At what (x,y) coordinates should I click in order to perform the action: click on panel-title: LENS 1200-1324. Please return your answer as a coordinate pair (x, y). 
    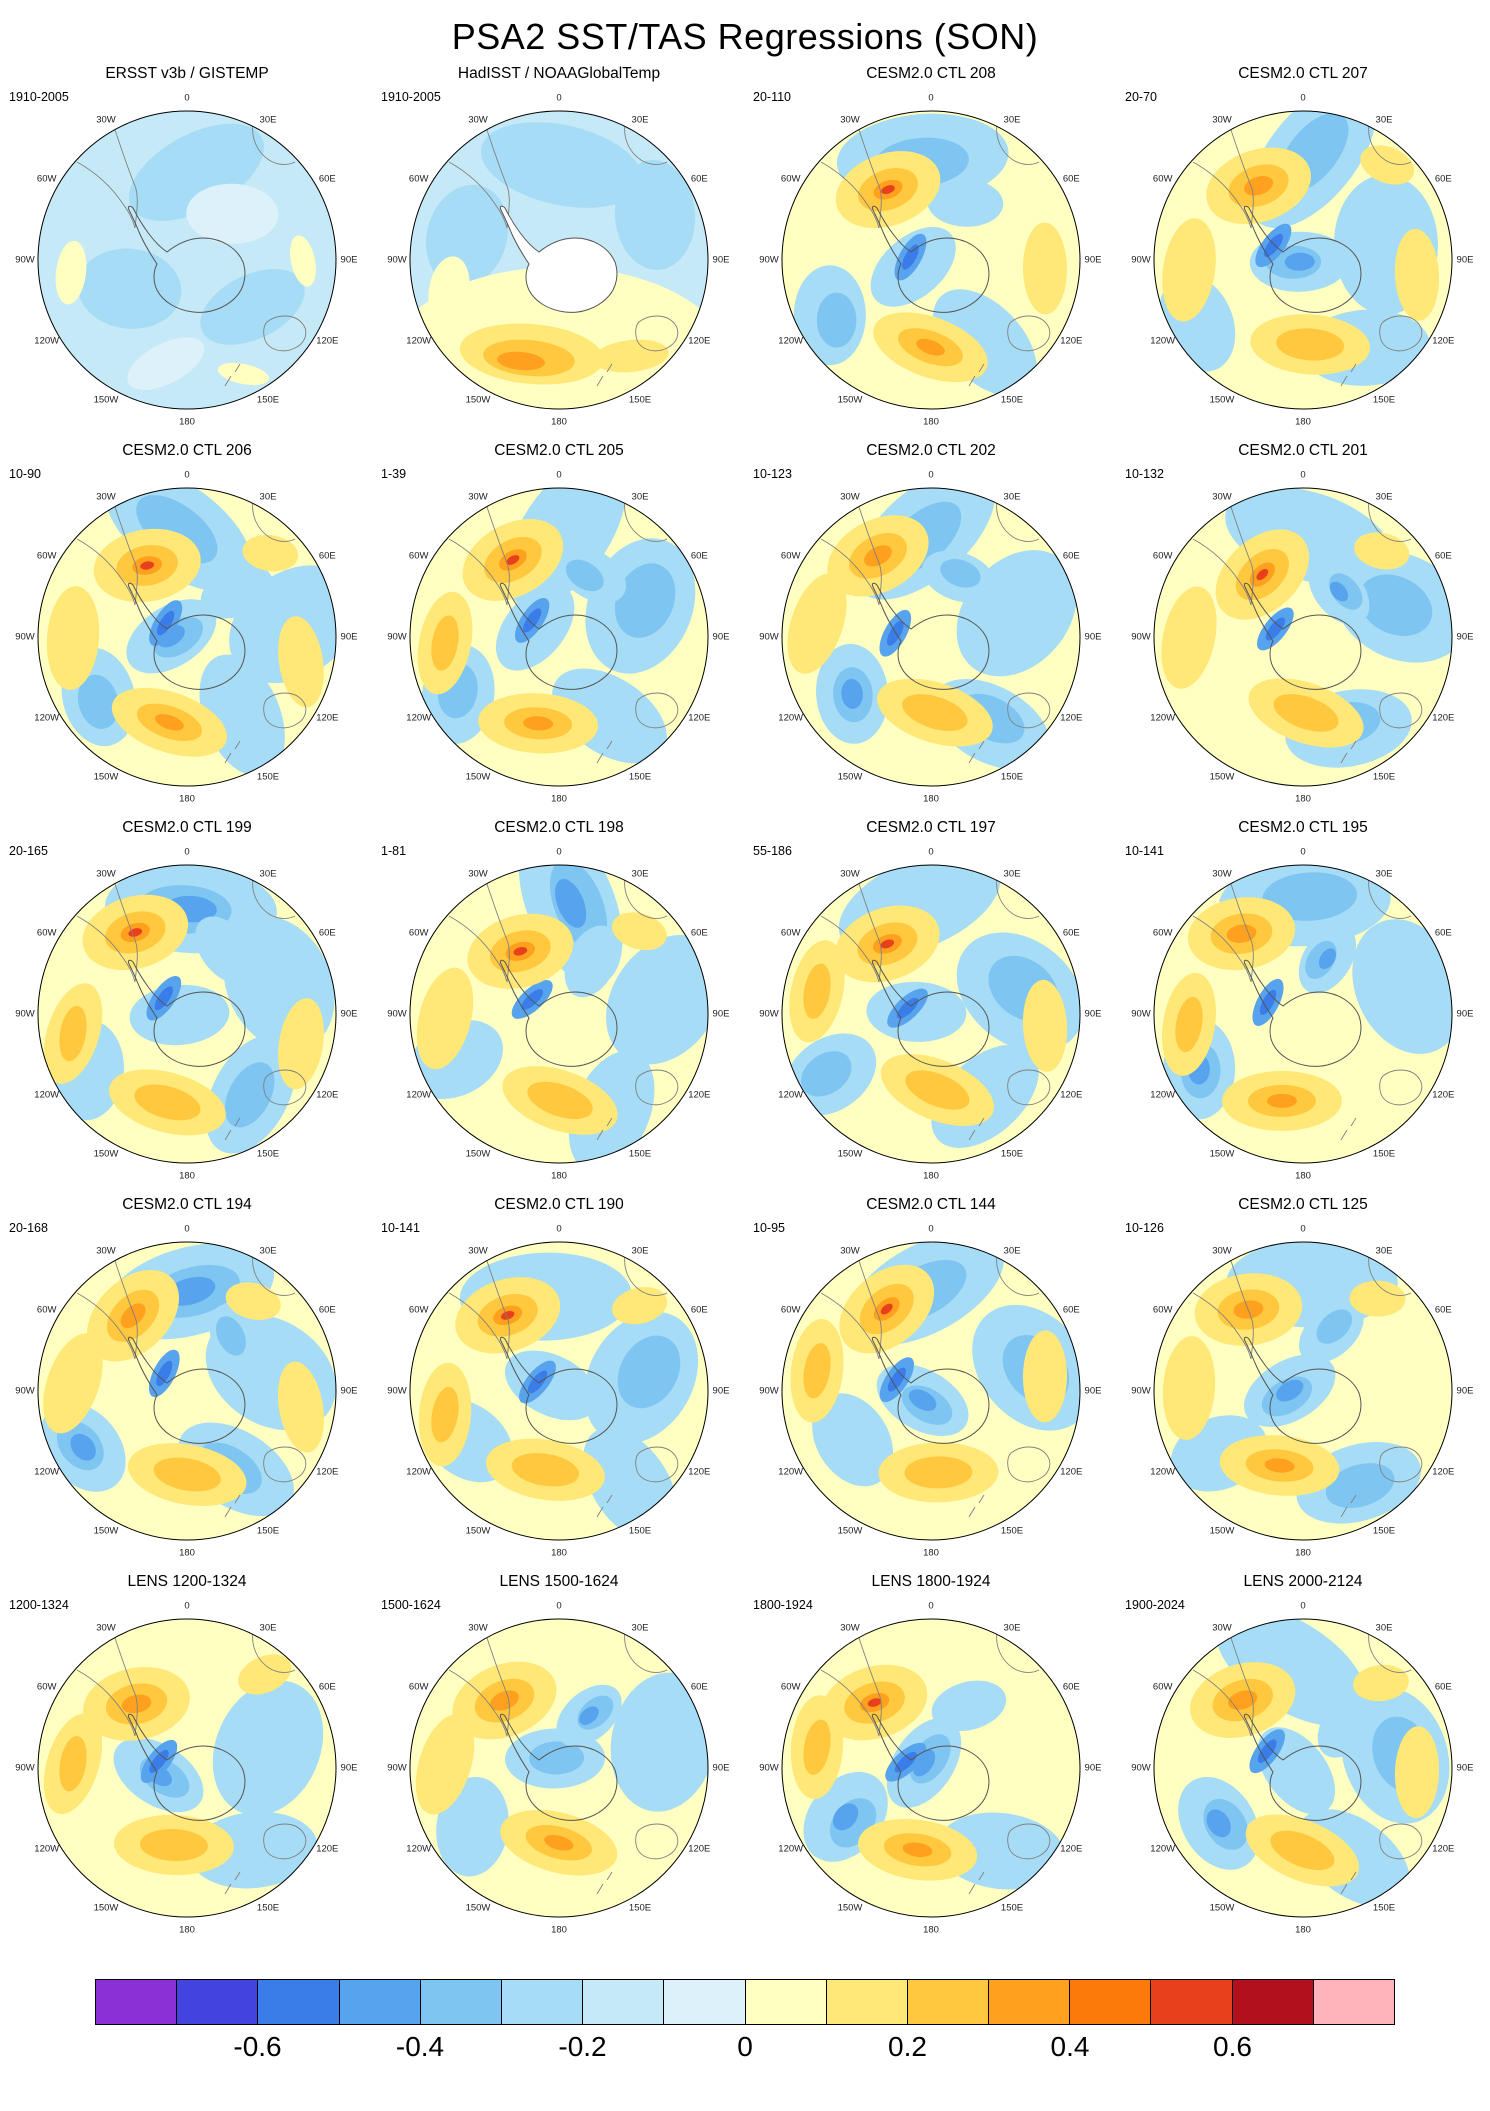
    Looking at the image, I should click on (187, 1581).